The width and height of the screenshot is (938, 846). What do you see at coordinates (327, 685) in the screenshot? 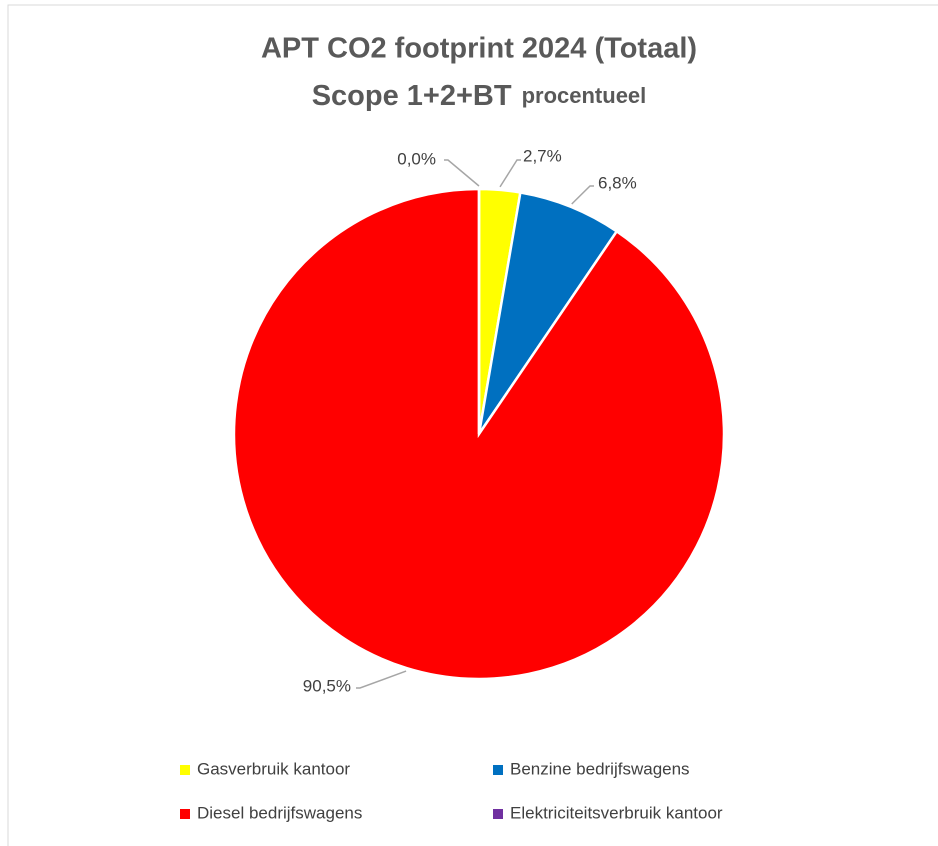
I see `data-label: 90,5%` at bounding box center [327, 685].